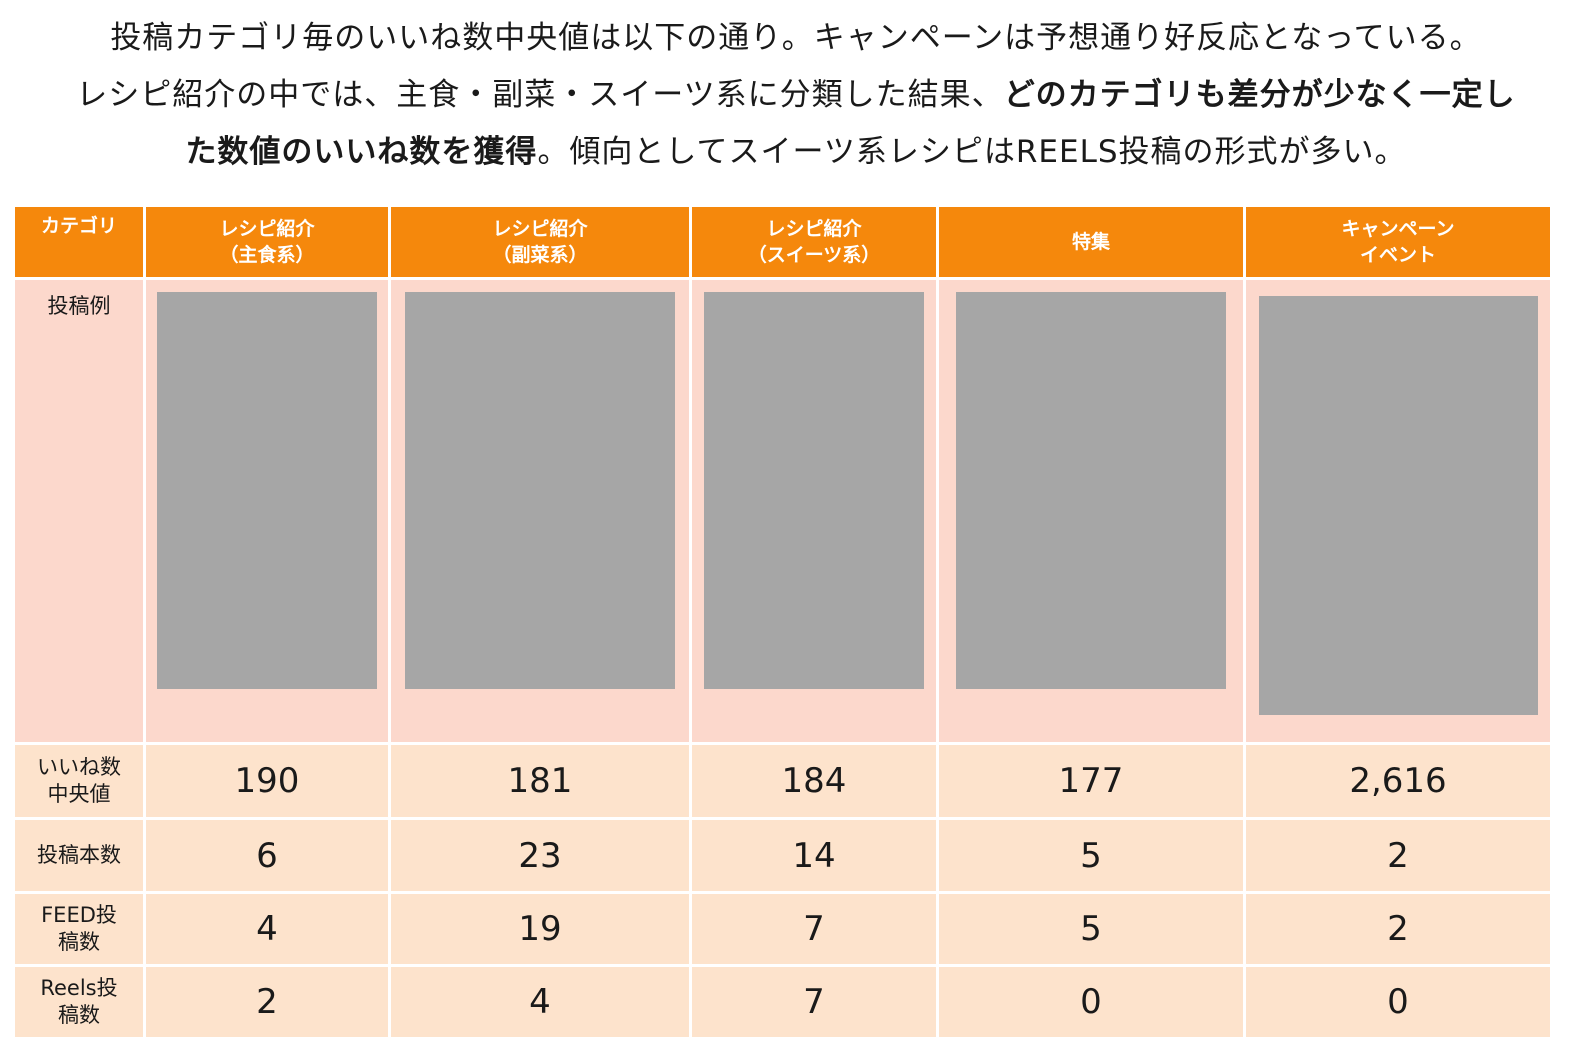 Image resolution: width=1592 pixels, height=1048 pixels. What do you see at coordinates (267, 1002) in the screenshot?
I see `reels-count-staple: 2` at bounding box center [267, 1002].